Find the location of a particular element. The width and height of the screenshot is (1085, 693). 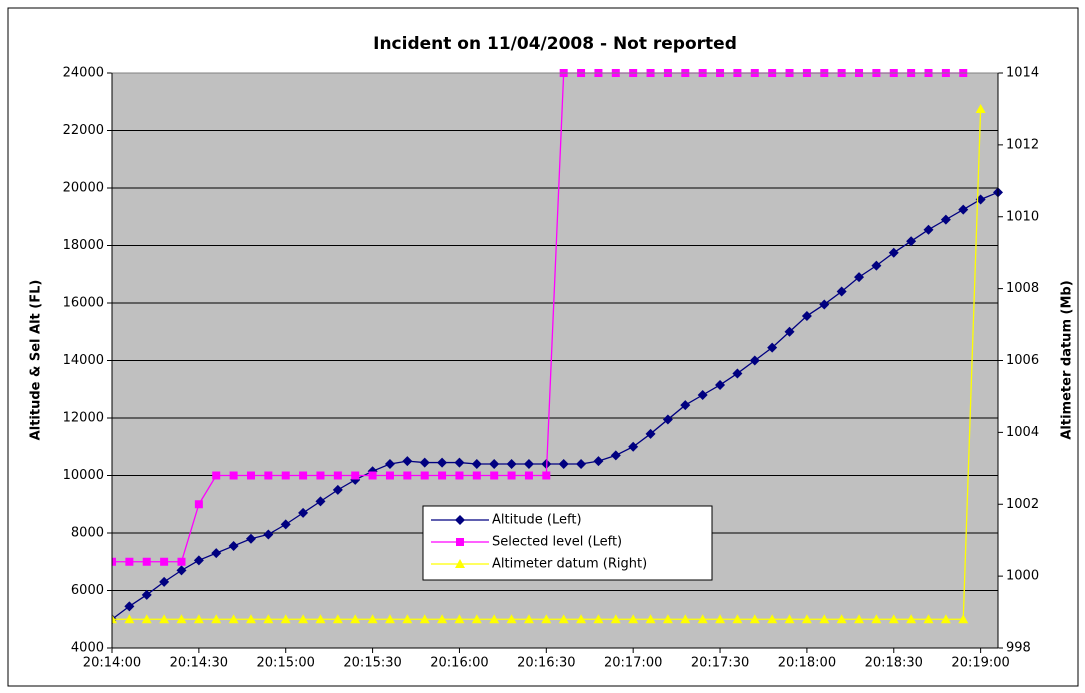

y2-tick-label: 1014 is located at coordinates (1022, 73).